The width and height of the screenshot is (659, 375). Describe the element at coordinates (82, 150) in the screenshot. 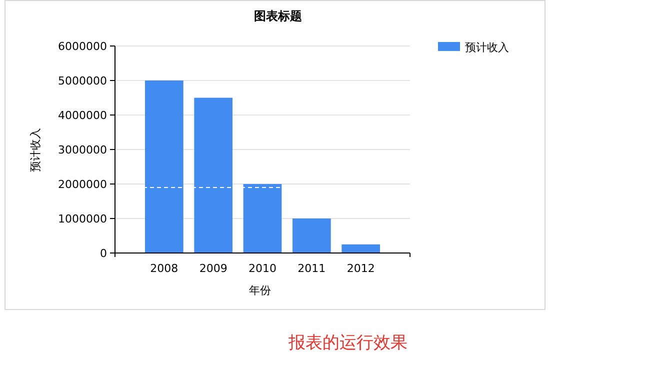

I see `y-tick-label: 3000000` at that location.